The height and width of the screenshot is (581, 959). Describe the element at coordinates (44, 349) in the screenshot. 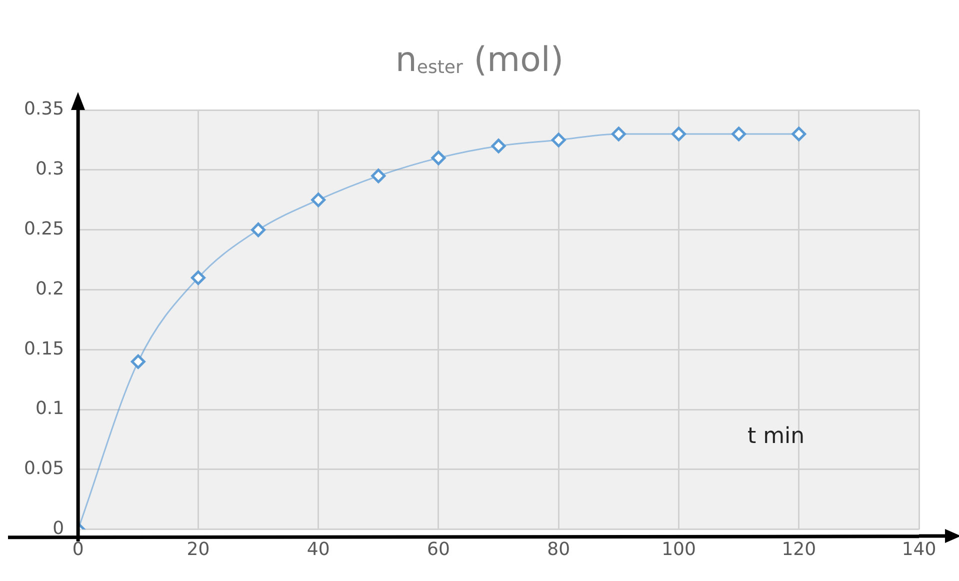

I see `y-tick-label: 0.15` at that location.